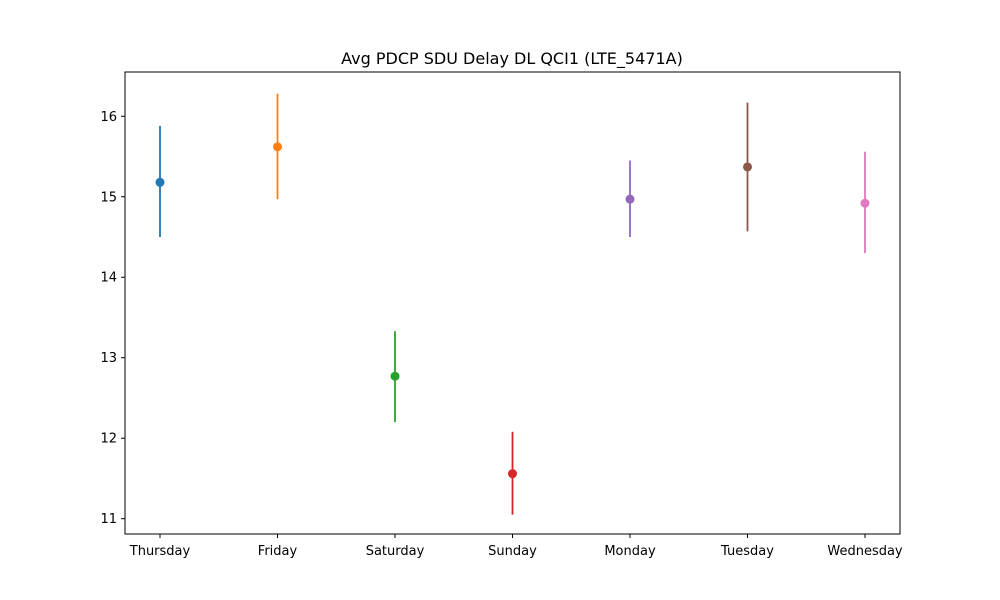 This screenshot has height=600, width=1000. Describe the element at coordinates (512, 474) in the screenshot. I see `data-point-sunday` at that location.